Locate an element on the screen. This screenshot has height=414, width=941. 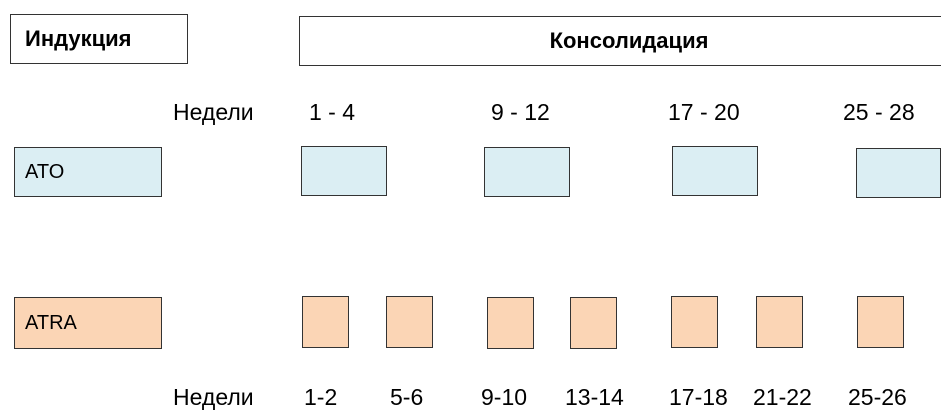
ato-weeks-caption: Недели is located at coordinates (213, 112).